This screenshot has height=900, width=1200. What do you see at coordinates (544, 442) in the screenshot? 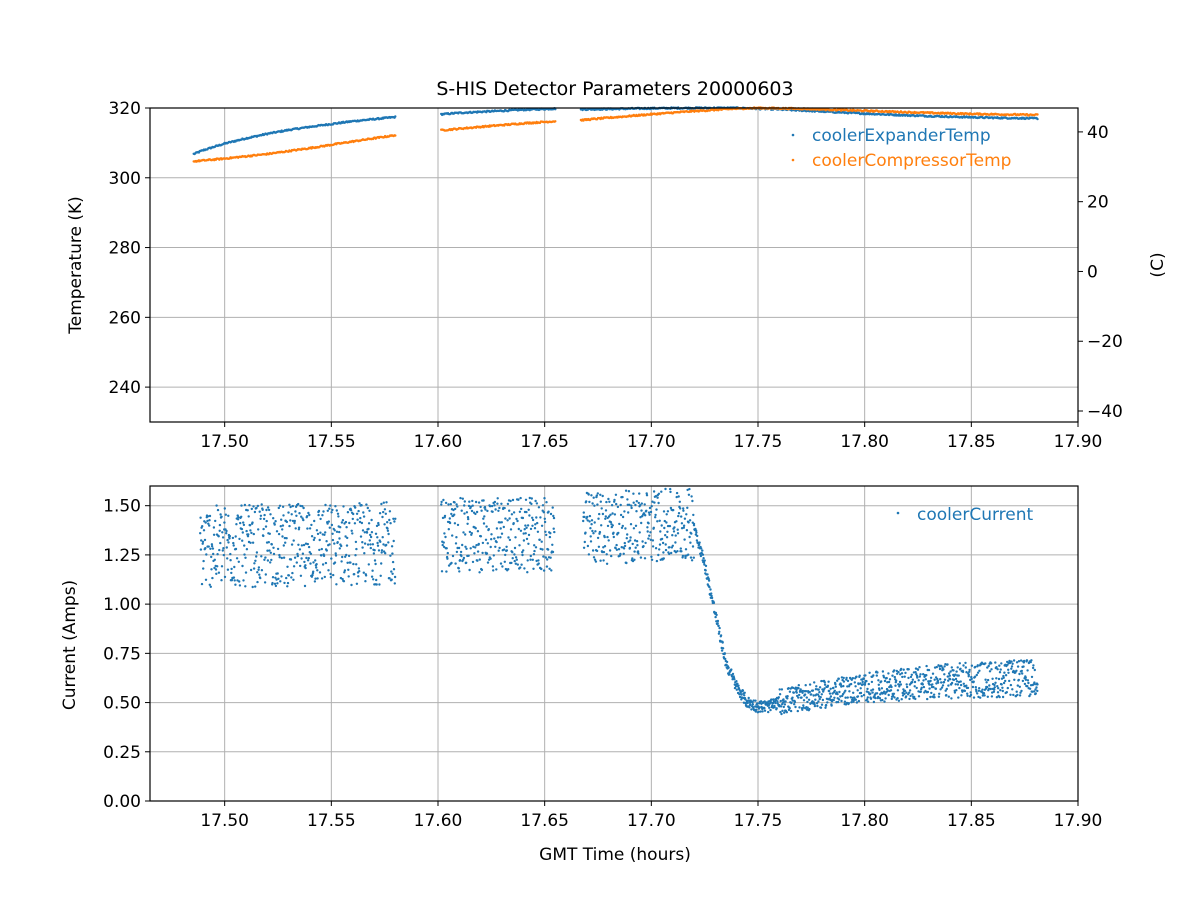
I see `x-tick-label: 17.65` at bounding box center [544, 442].